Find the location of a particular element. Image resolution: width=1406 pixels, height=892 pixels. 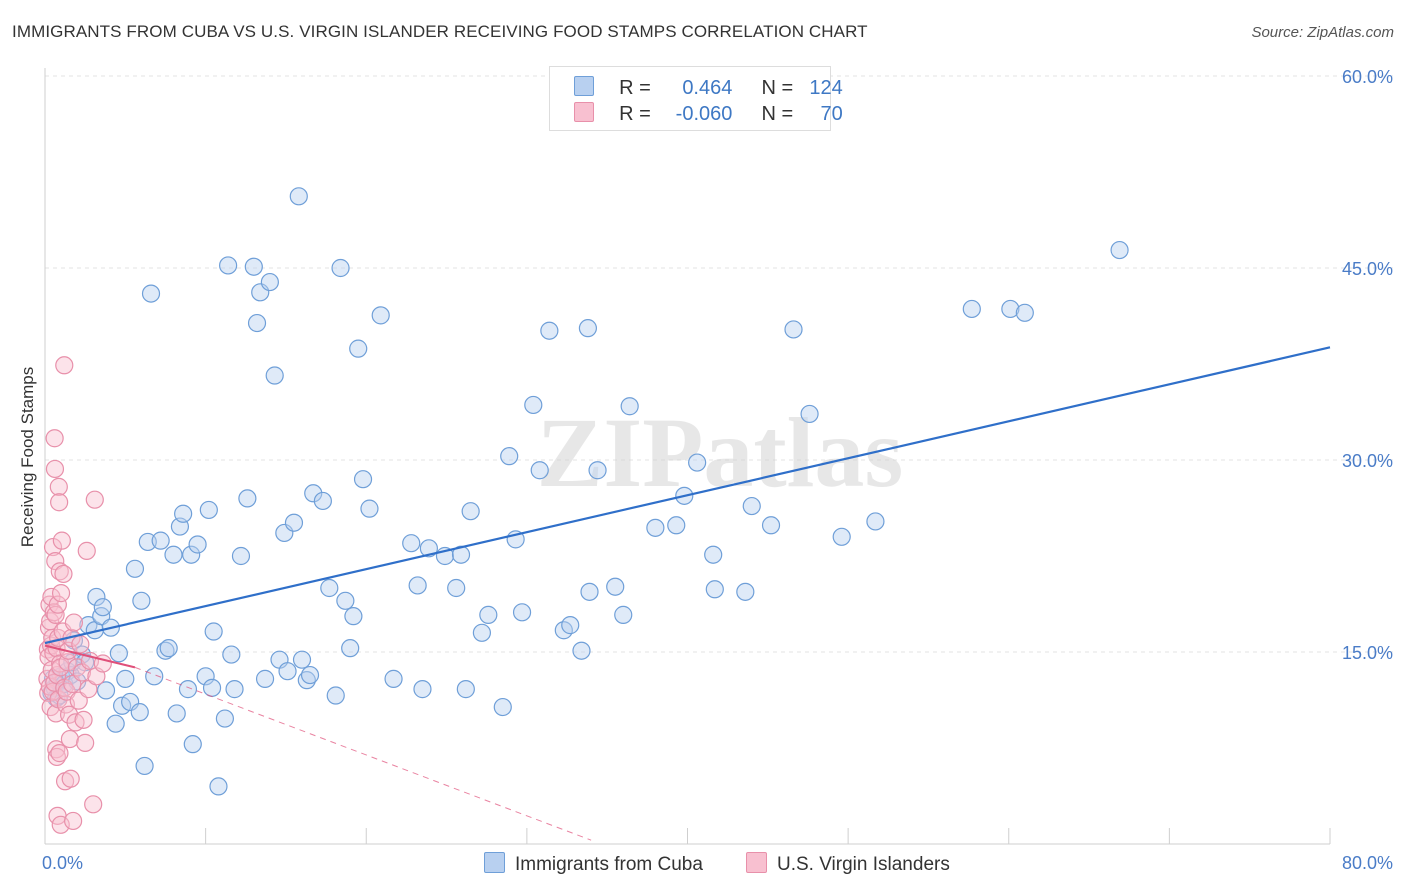

legend-item-cuba: Immigrants from Cuba is located at coordinates (593, 864).